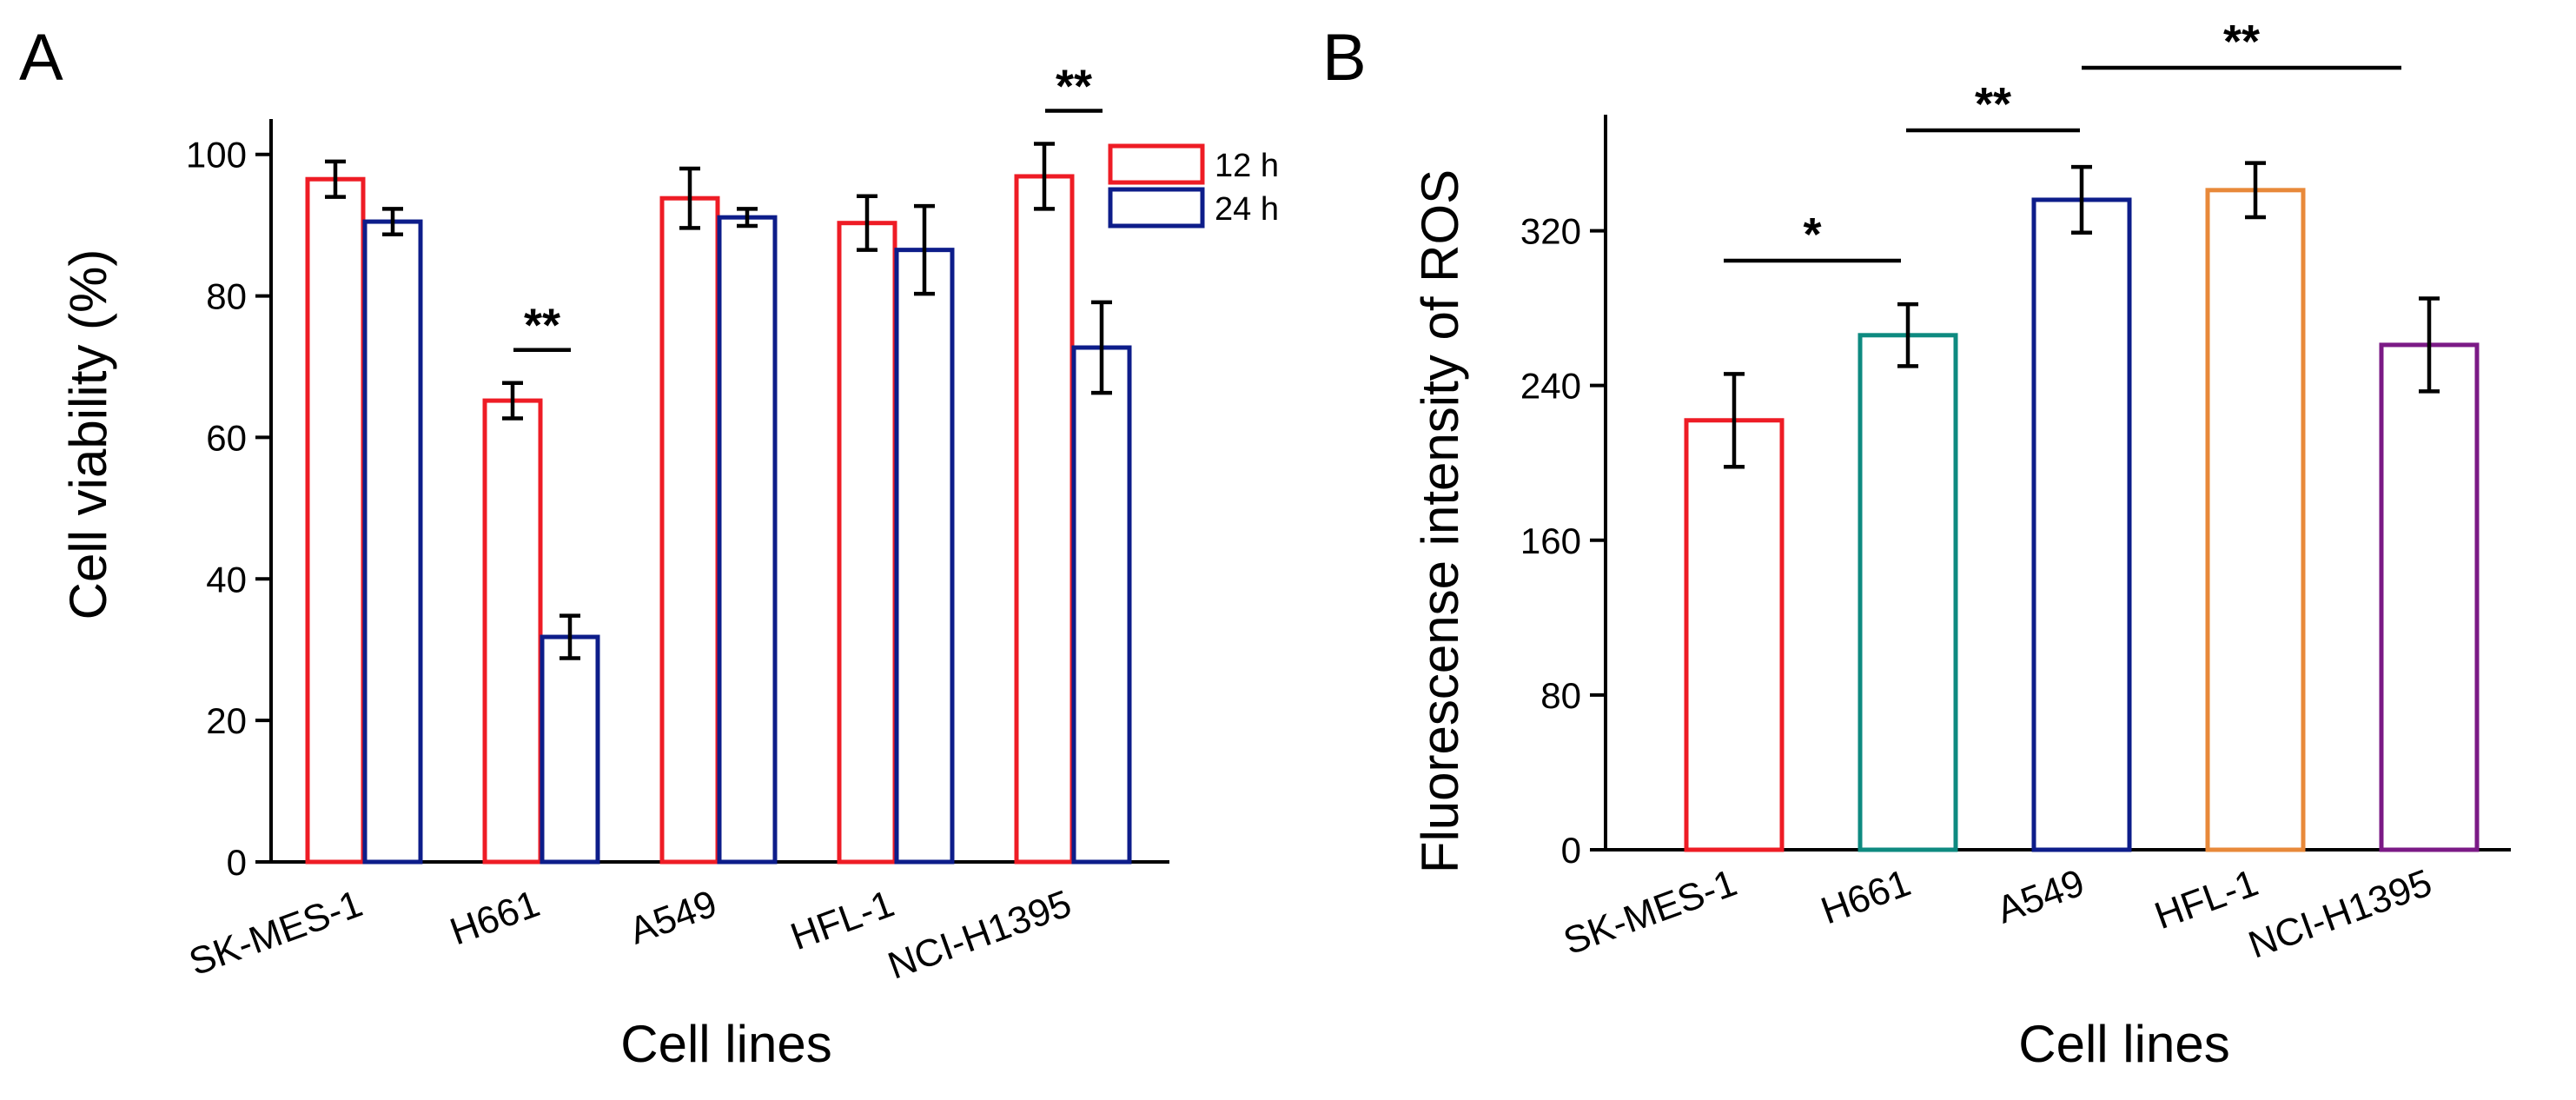 The height and width of the screenshot is (1100, 2576). I want to click on panel-b-category-label: NCI-H1395, so click(2340, 913).